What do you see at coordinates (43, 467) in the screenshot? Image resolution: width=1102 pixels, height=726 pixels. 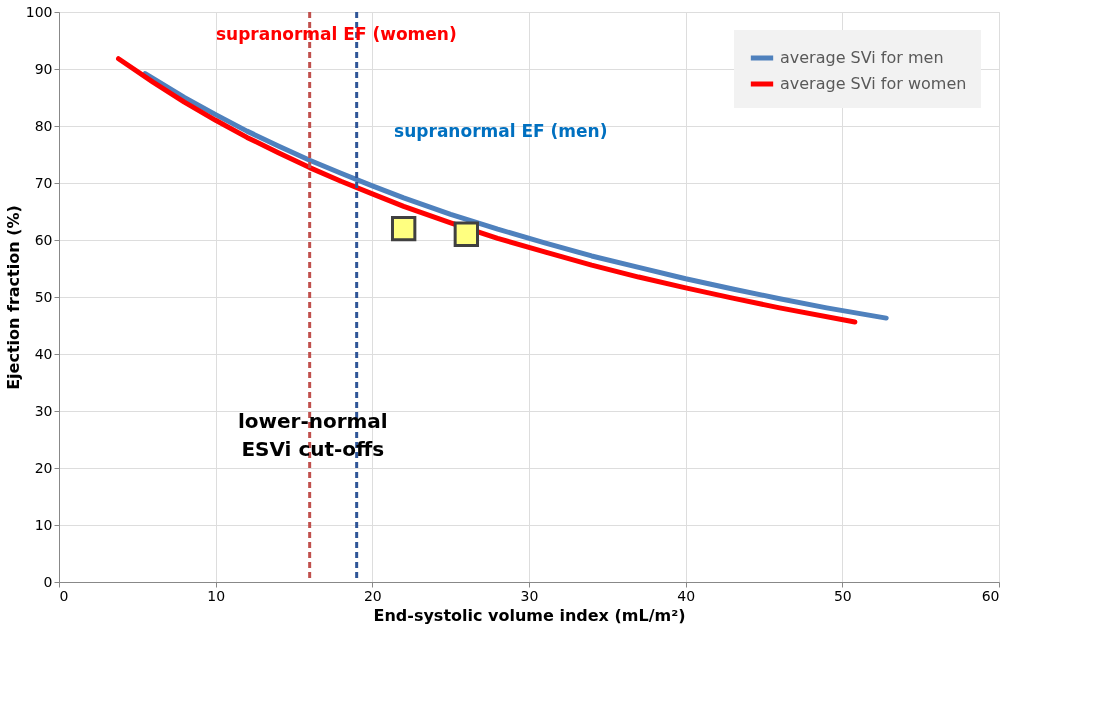 I see `y-tick-label: 20` at bounding box center [43, 467].